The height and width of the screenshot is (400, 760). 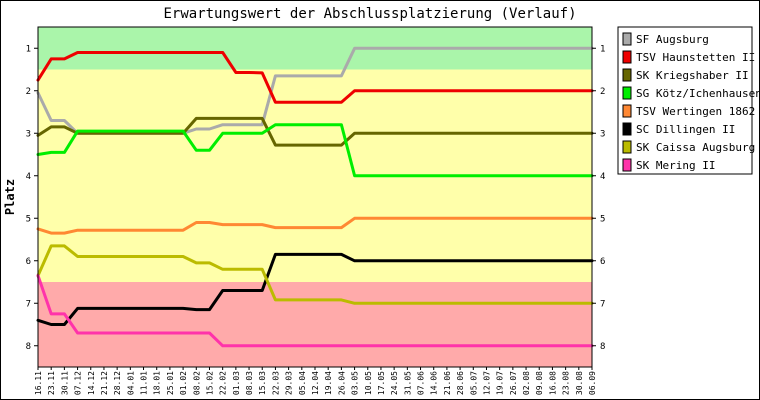 I want to click on y-tick-label-left: 1, so click(x=28, y=49).